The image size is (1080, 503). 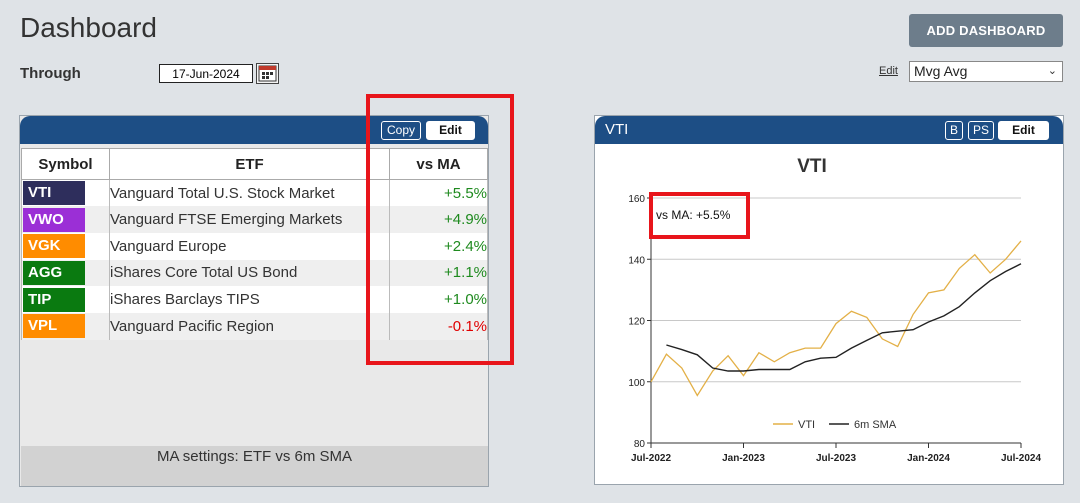 What do you see at coordinates (249, 219) in the screenshot?
I see `etf-name-cell: Vanguard FTSE Emerging Markets` at bounding box center [249, 219].